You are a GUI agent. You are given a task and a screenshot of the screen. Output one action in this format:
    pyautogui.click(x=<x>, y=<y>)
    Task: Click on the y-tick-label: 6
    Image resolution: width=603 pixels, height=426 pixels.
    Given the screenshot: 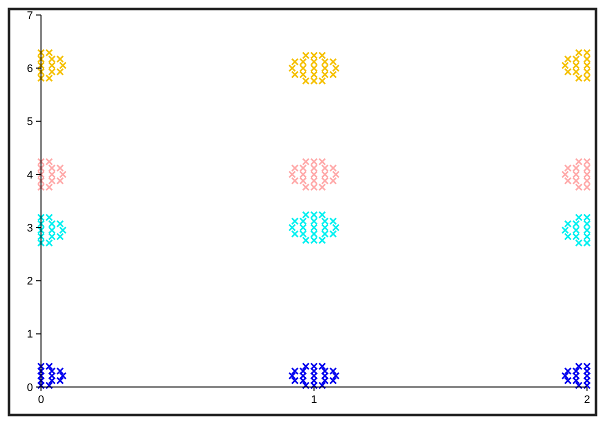 What is the action you would take?
    pyautogui.click(x=29, y=68)
    